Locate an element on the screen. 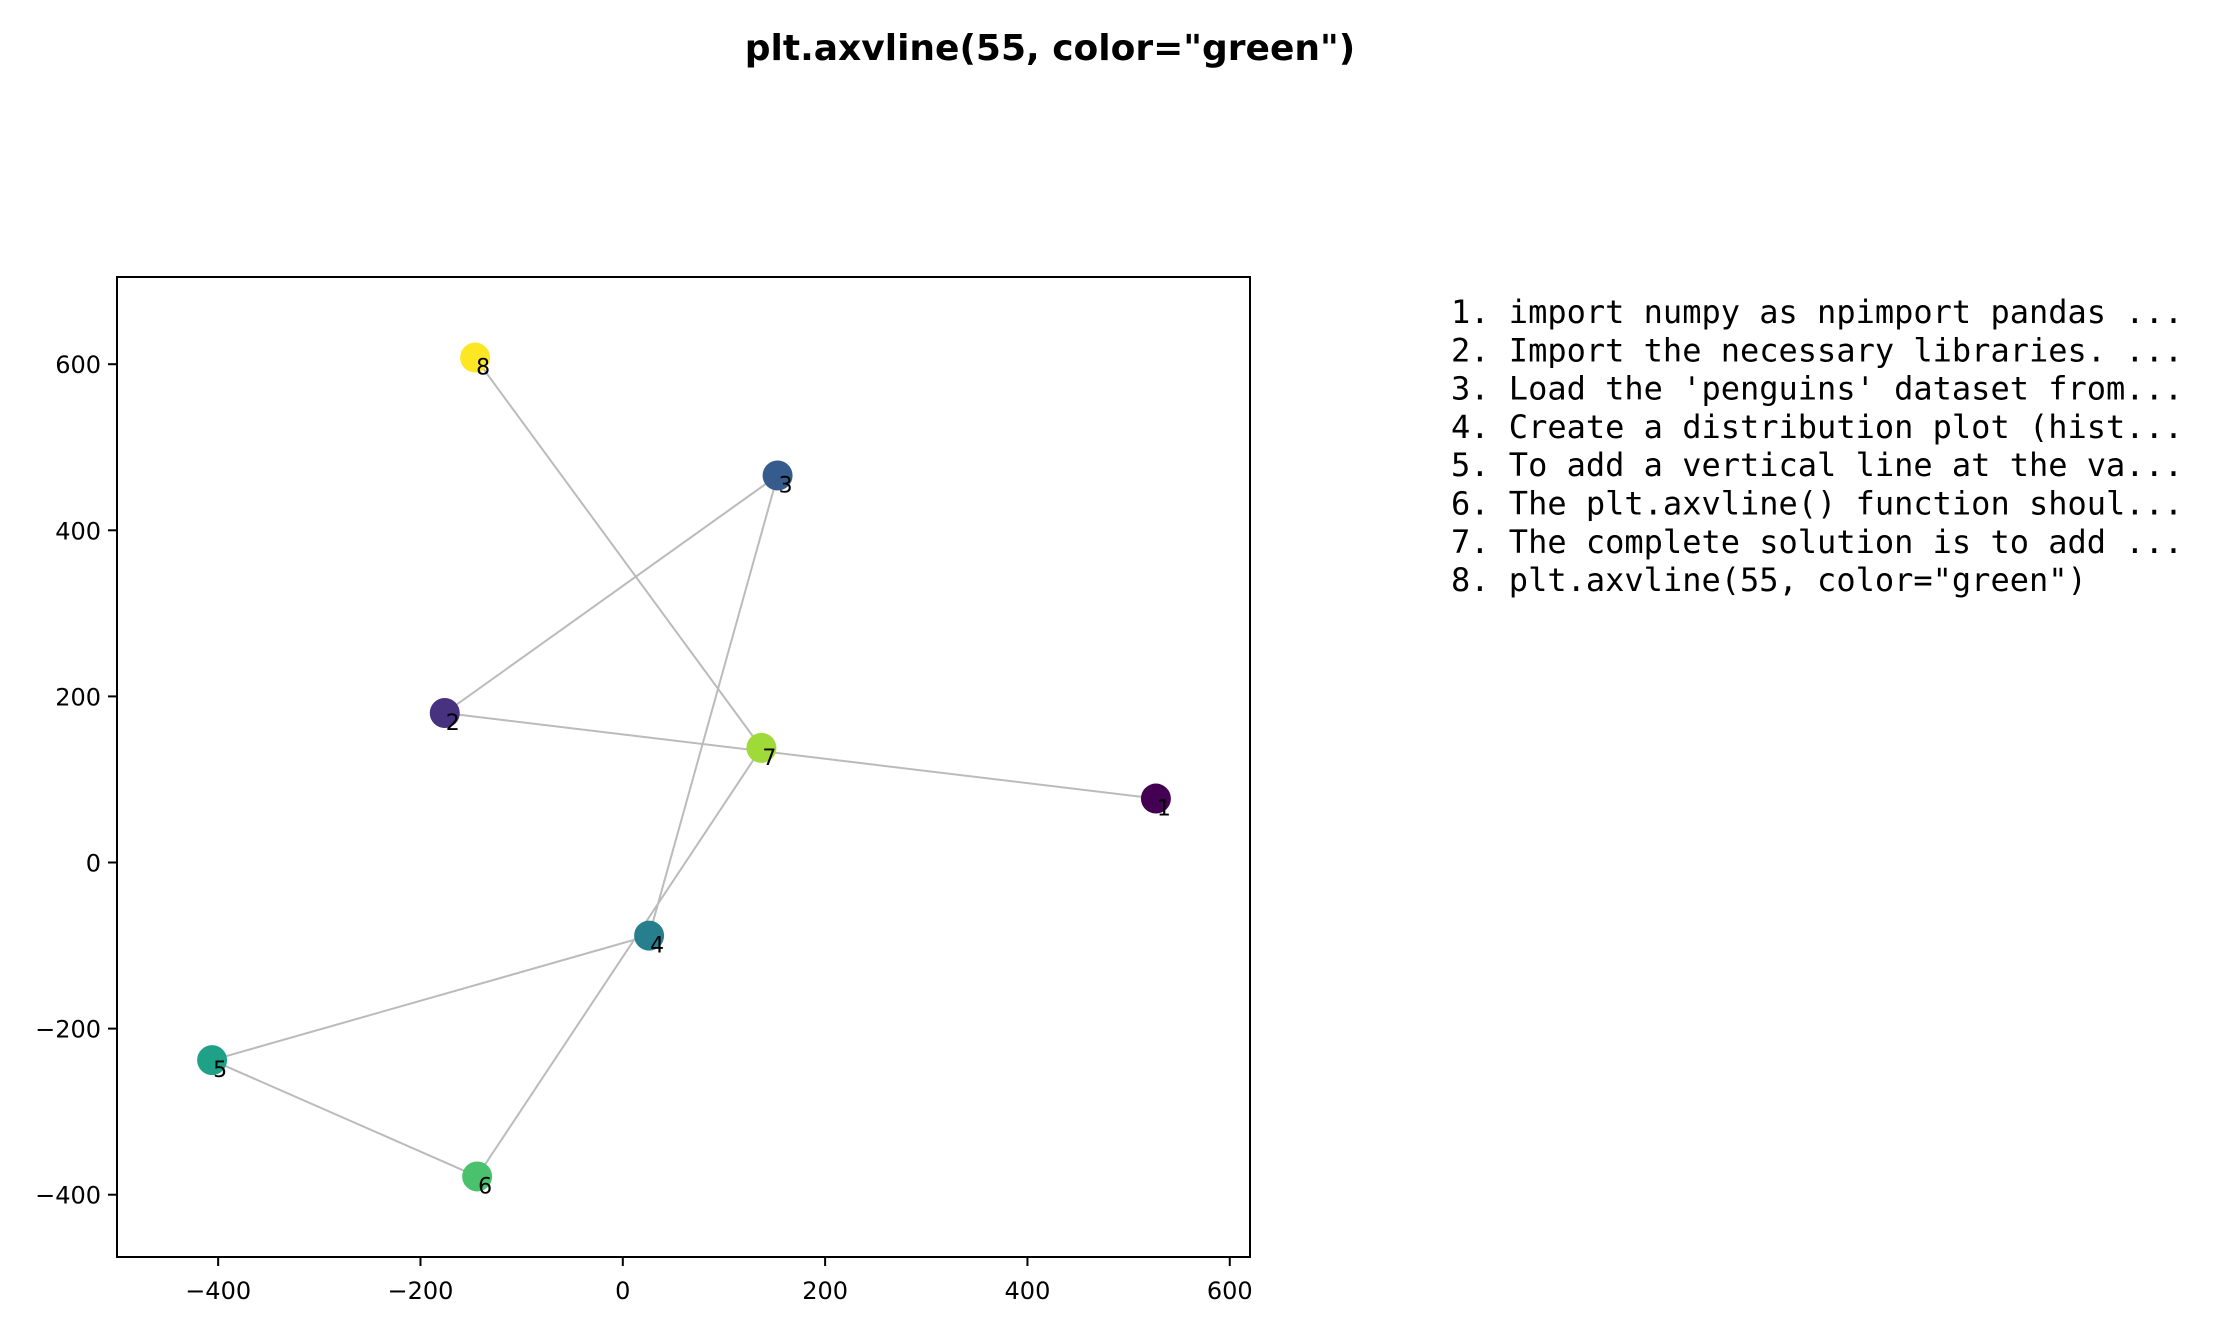 The width and height of the screenshot is (2228, 1319). y-tick-label: −200 is located at coordinates (68, 1030).